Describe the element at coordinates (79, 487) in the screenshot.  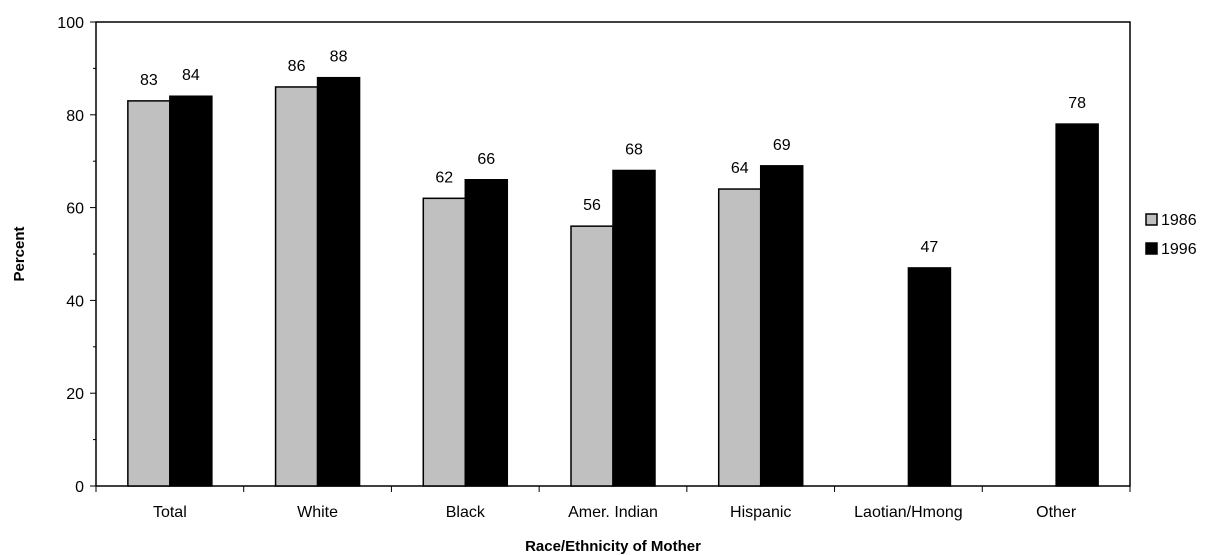
I see `y-tick-label: 0` at that location.